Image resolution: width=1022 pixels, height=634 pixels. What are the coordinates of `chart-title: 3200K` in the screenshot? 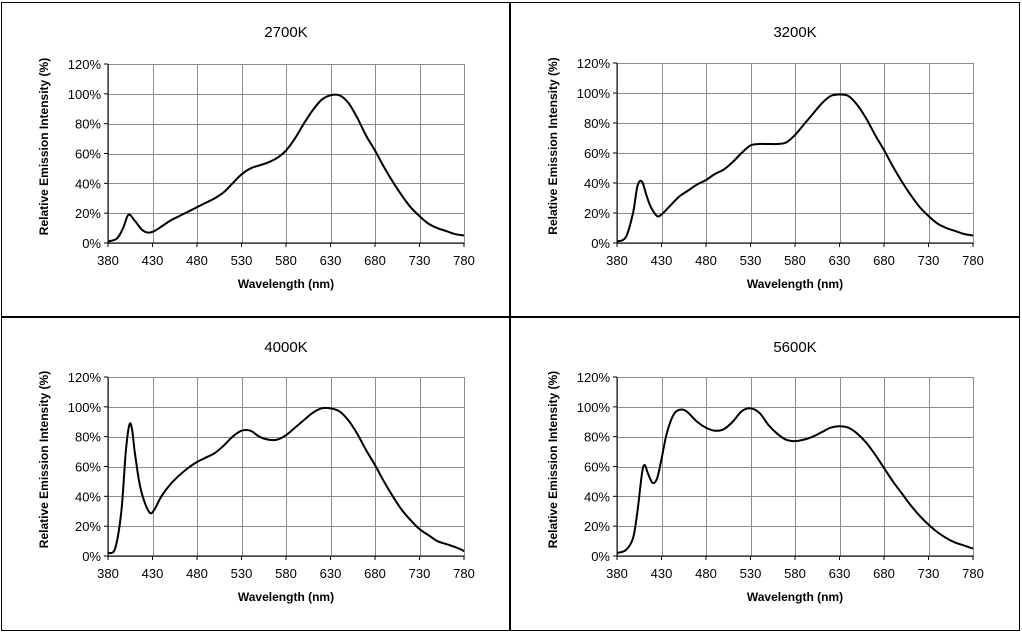 It's located at (794, 32).